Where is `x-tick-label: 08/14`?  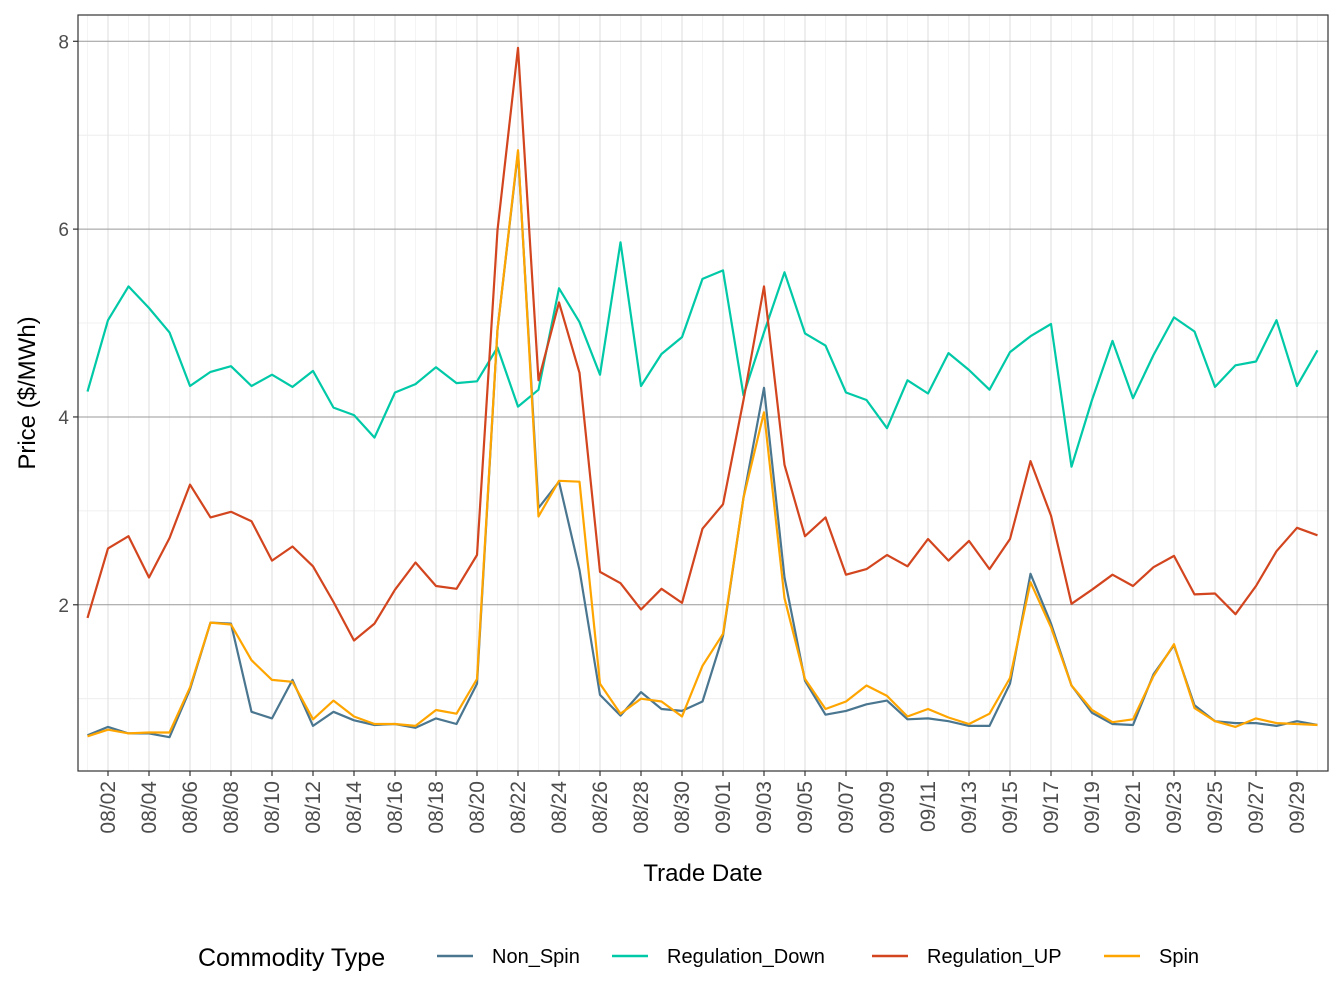 x-tick-label: 08/14 is located at coordinates (354, 807).